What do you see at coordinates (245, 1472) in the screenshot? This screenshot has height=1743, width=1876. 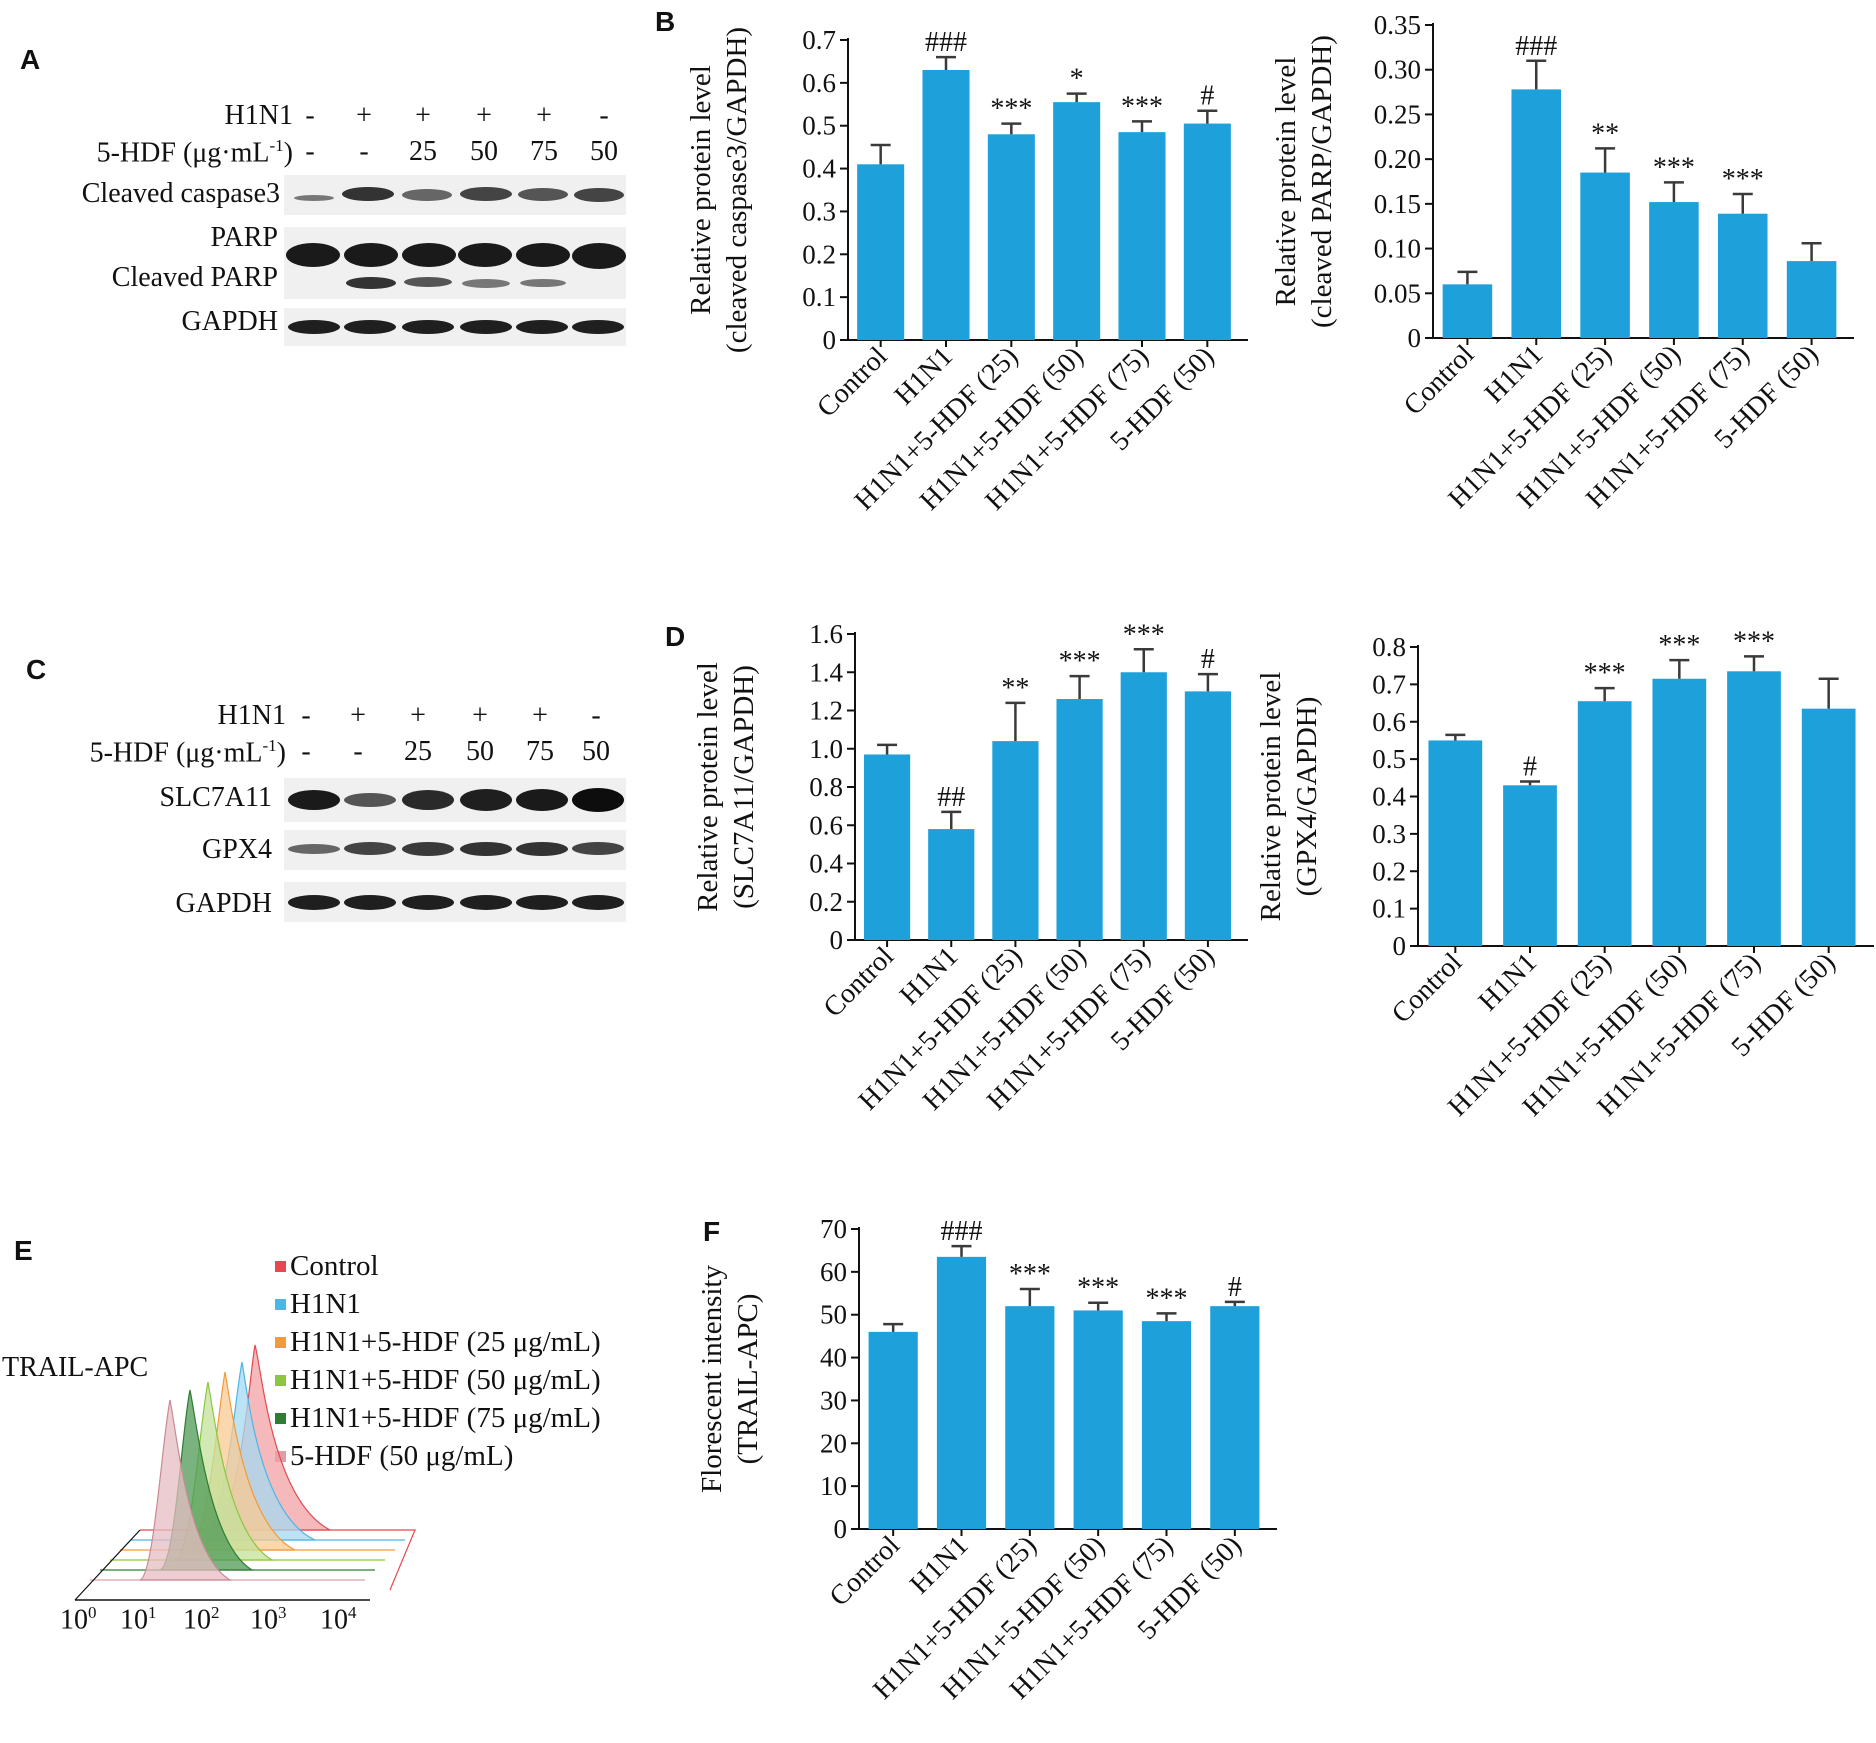 I see `flow-histogram-plot` at bounding box center [245, 1472].